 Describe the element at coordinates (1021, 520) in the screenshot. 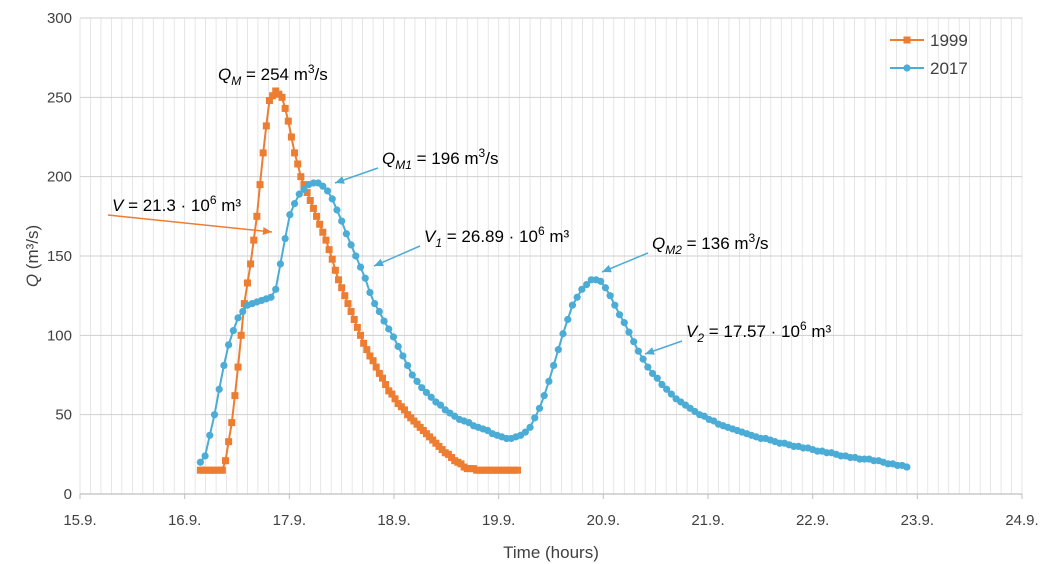

I see `x-tick-label: 24.9.` at that location.